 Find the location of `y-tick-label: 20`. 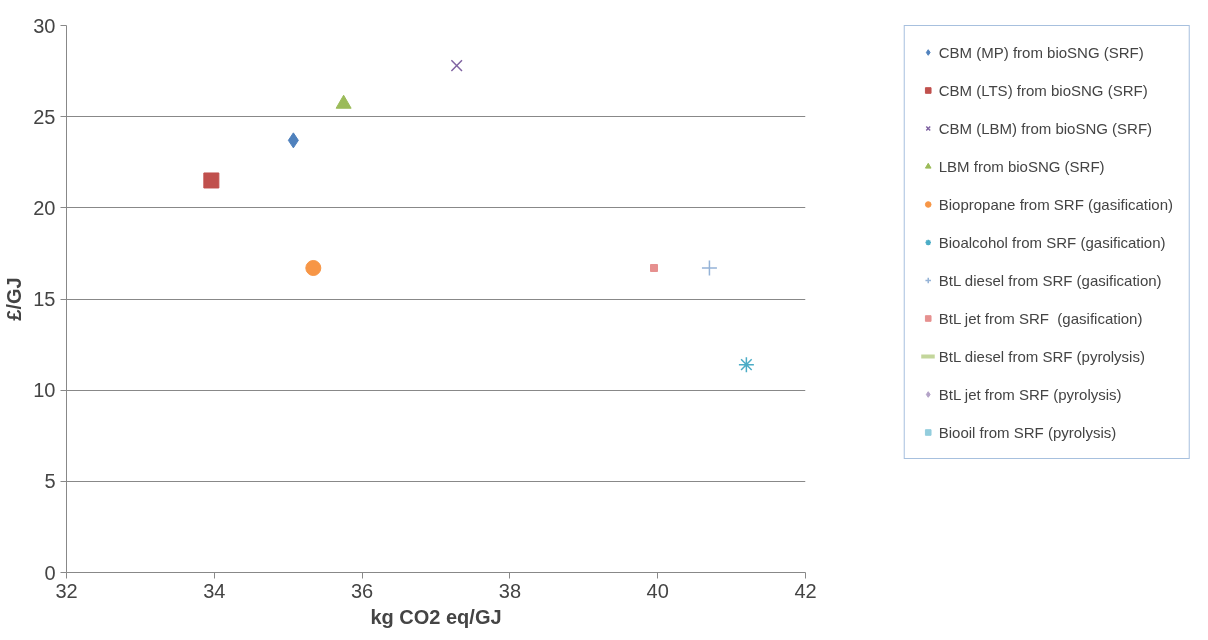

y-tick-label: 20 is located at coordinates (44, 207).